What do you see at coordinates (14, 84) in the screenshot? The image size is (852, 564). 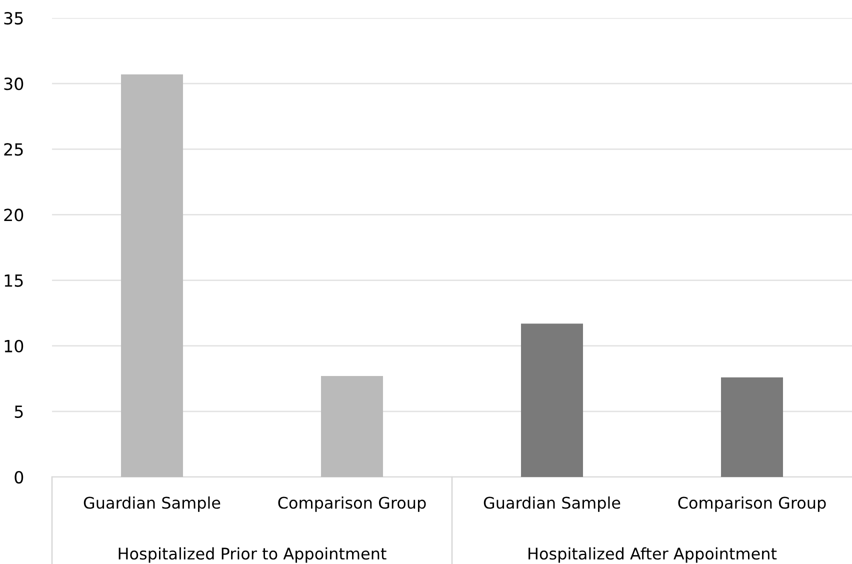 I see `y-tick-label: 30` at bounding box center [14, 84].